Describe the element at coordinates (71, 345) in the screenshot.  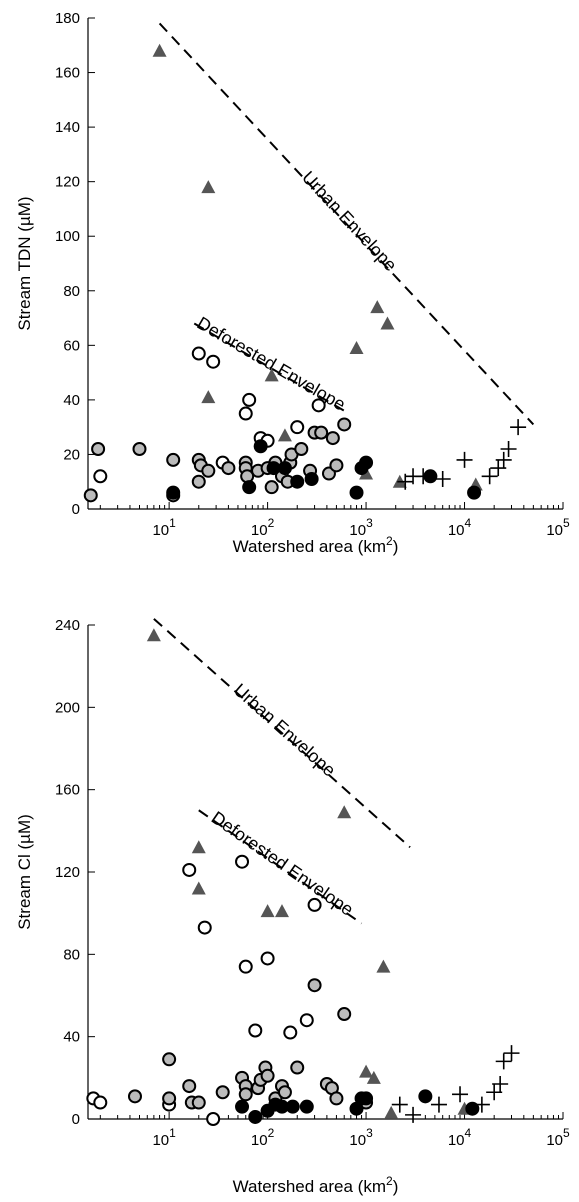
I see `y-tick-label: 60` at that location.